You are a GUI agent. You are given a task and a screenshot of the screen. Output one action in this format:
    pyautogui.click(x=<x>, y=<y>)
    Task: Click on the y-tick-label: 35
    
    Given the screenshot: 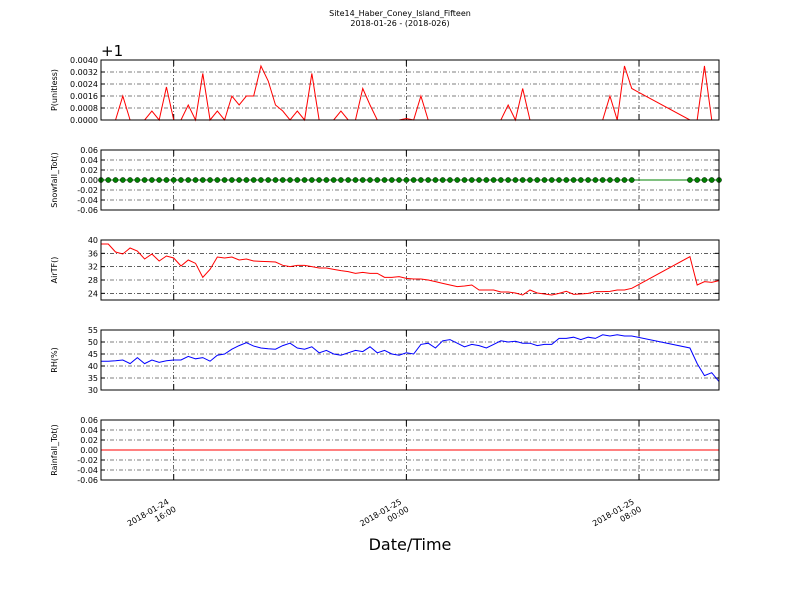 What is the action you would take?
    pyautogui.click(x=93, y=378)
    